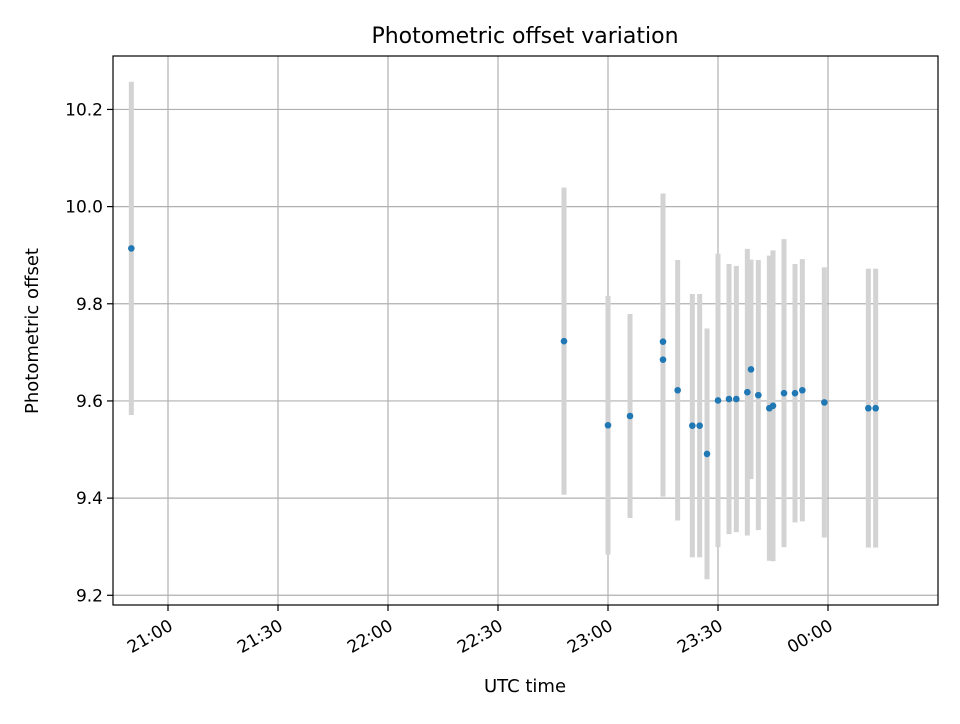 Image resolution: width=960 pixels, height=724 pixels. Describe the element at coordinates (84, 110) in the screenshot. I see `y-tick-label: 10.2` at that location.